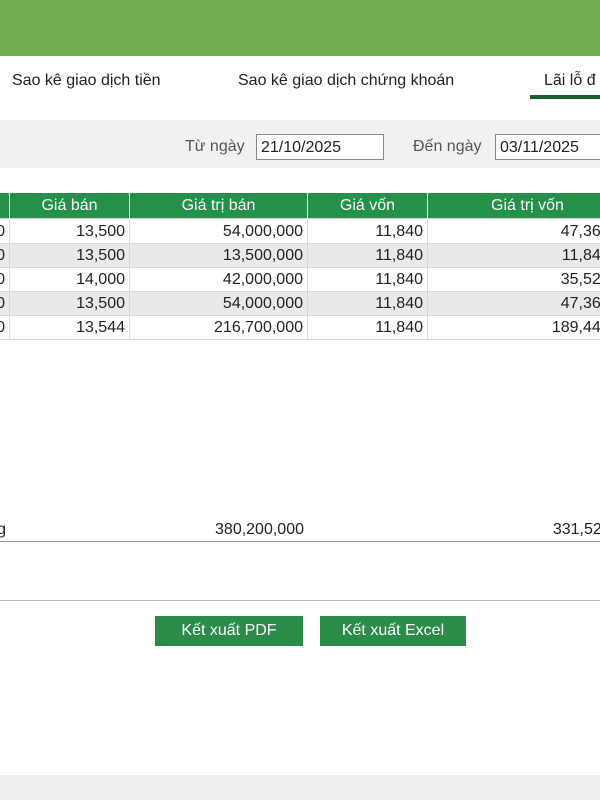 The width and height of the screenshot is (600, 800). What do you see at coordinates (514, 328) in the screenshot?
I see `table-cell: 189,440,0` at bounding box center [514, 328].